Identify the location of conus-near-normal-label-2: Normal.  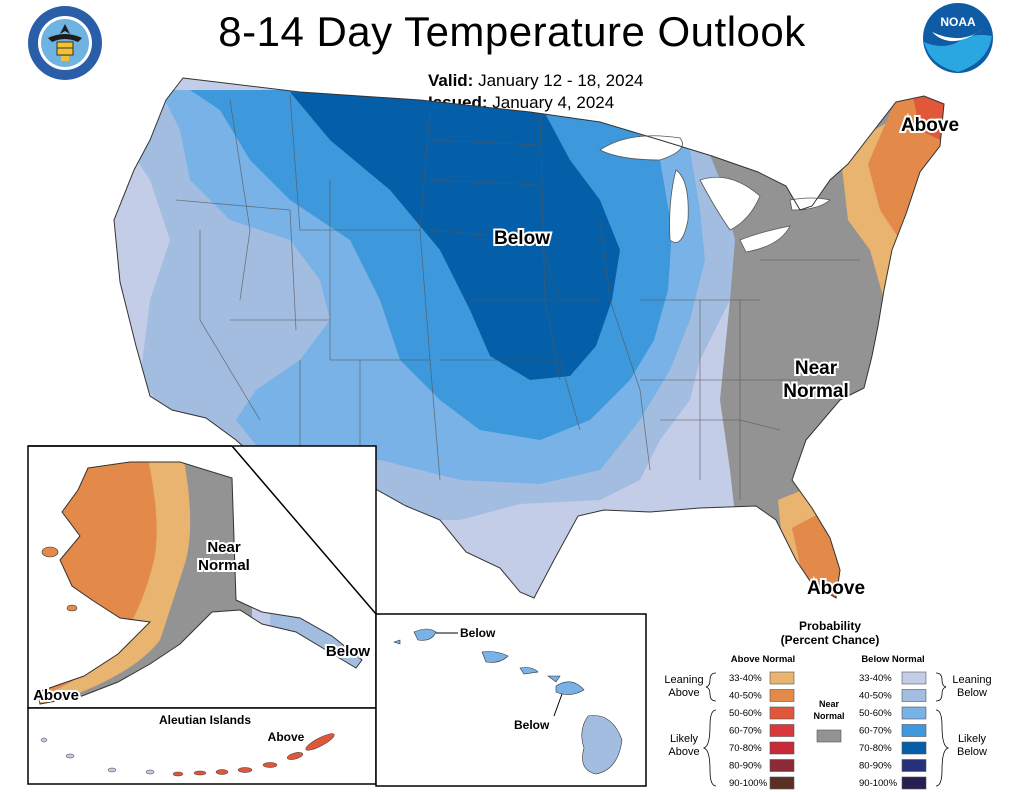
(815, 391).